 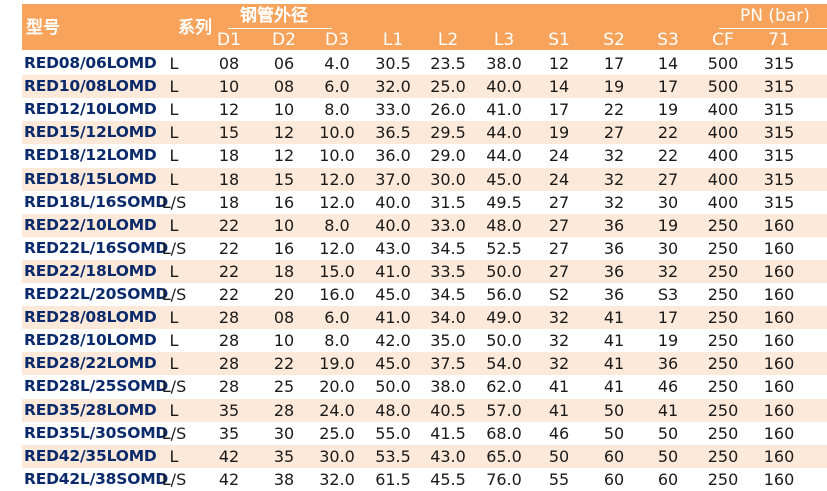 What do you see at coordinates (229, 410) in the screenshot?
I see `cell-d1: 35` at bounding box center [229, 410].